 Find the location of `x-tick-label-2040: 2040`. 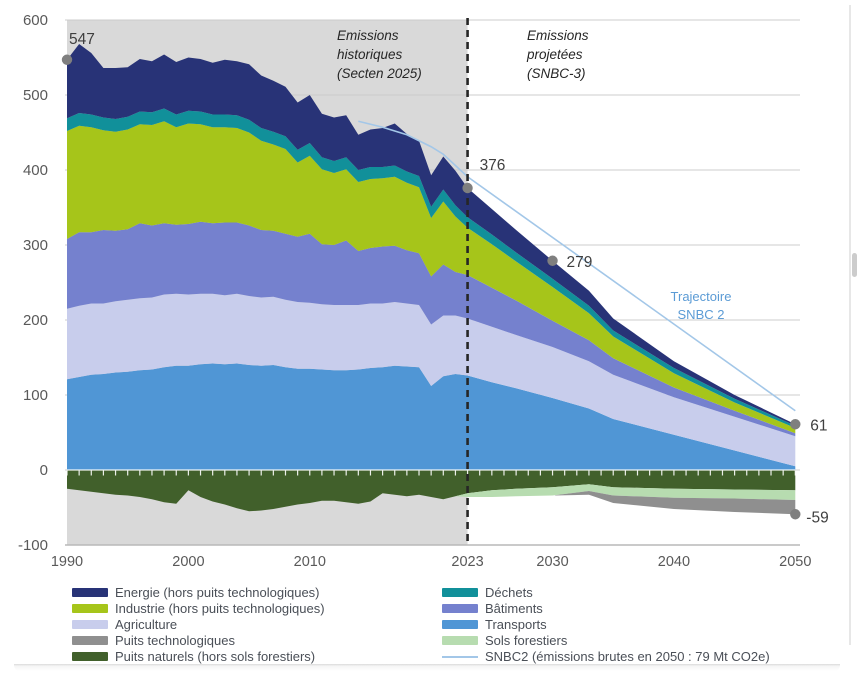

x-tick-label-2040: 2040 is located at coordinates (674, 562).